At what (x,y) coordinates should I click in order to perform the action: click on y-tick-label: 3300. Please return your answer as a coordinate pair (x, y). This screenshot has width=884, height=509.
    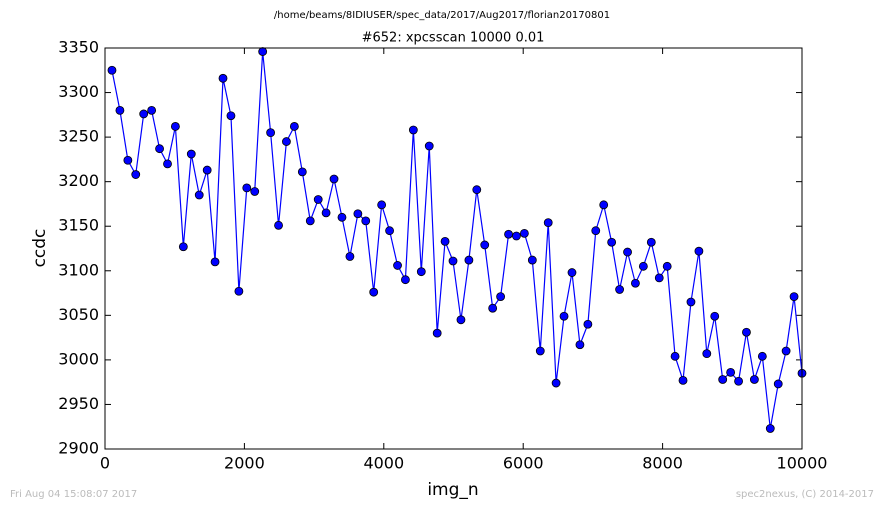
    Looking at the image, I should click on (78, 91).